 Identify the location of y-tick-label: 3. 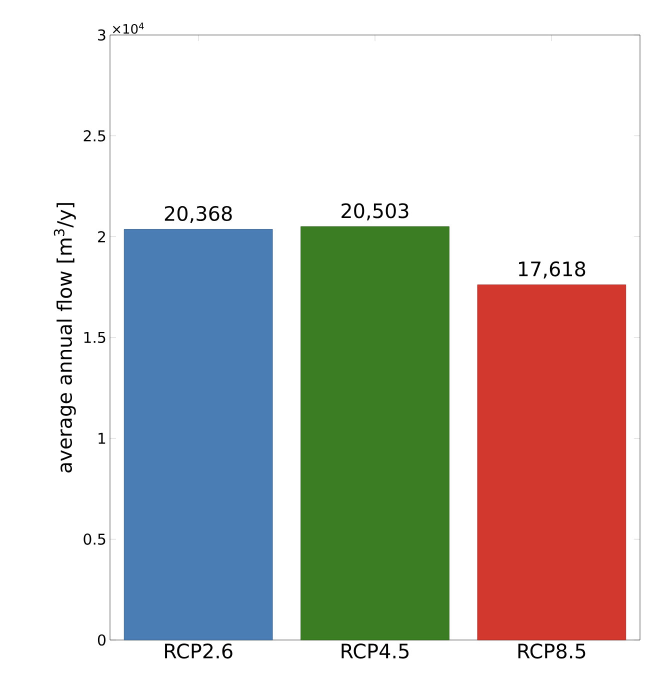
(102, 35).